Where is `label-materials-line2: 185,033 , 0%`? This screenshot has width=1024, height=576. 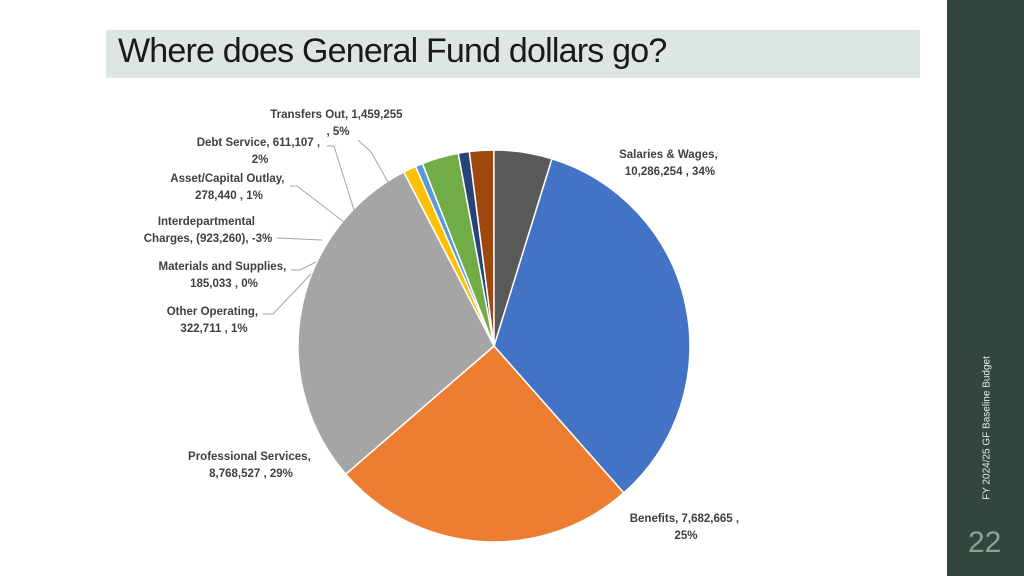
label-materials-line2: 185,033 , 0% is located at coordinates (224, 284).